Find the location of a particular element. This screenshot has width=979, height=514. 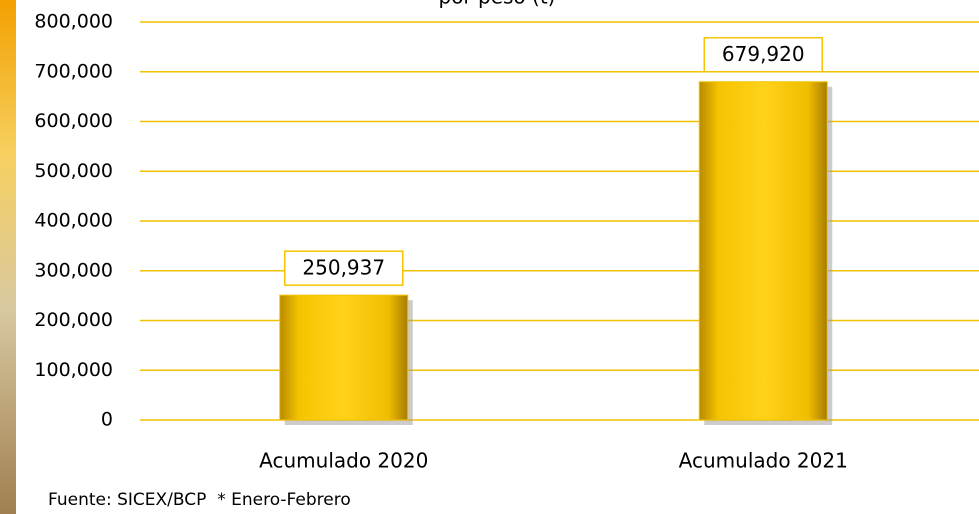

y-tick-label: 200,000 is located at coordinates (73, 320).